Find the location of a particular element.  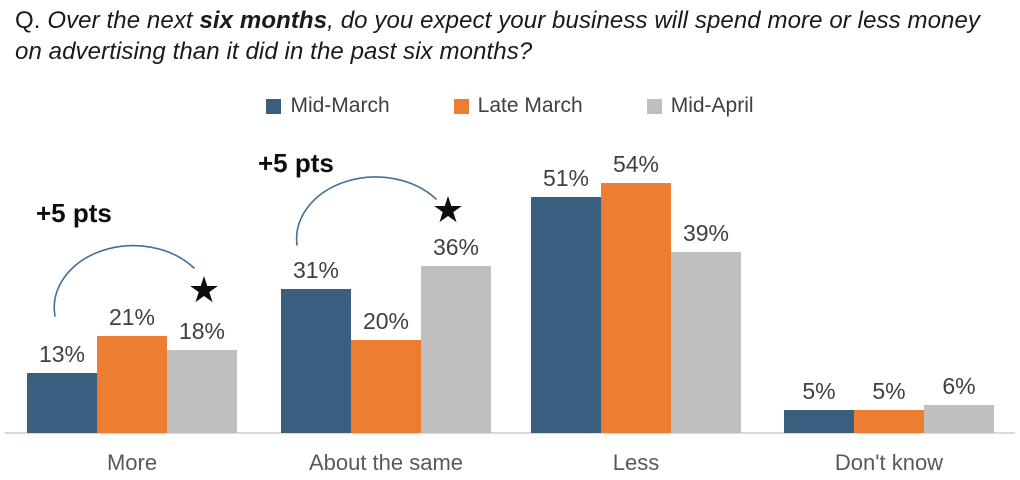

legend-label-mid-april: Mid-April is located at coordinates (712, 105).